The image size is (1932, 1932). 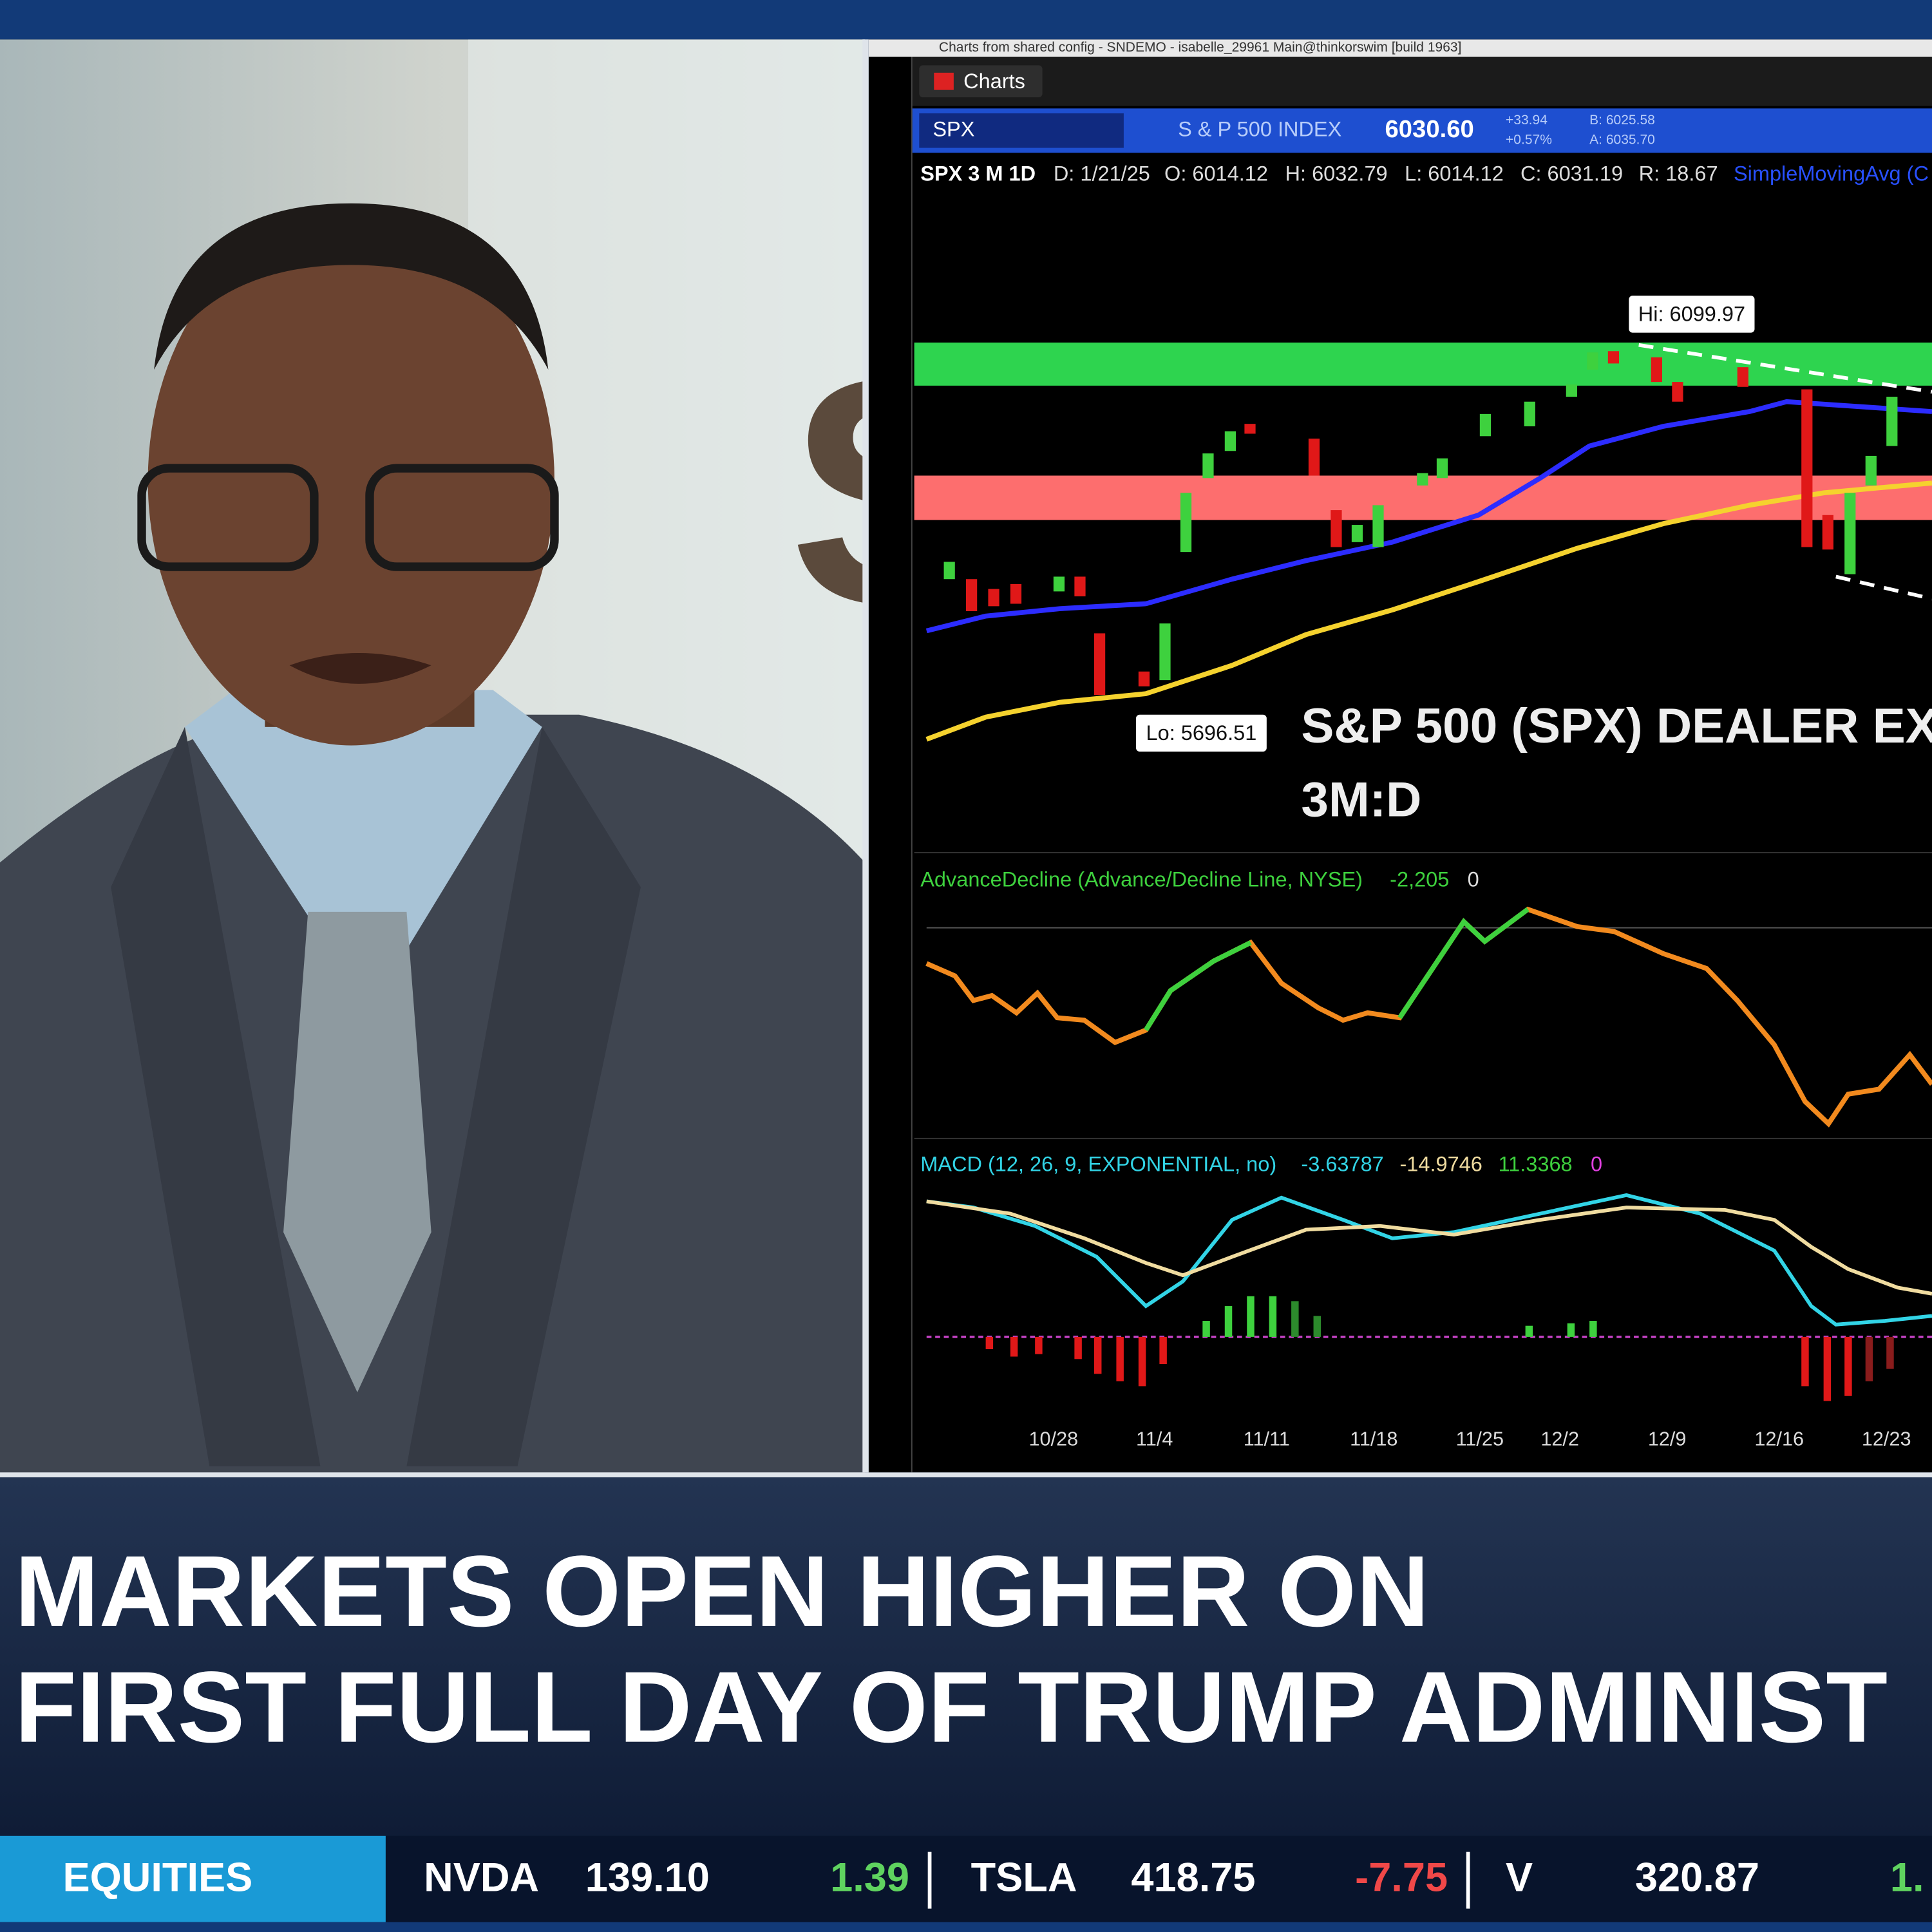 I want to click on overlay-title: S&P 500 (SPX) DEALER EXP, so click(x=1616, y=726).